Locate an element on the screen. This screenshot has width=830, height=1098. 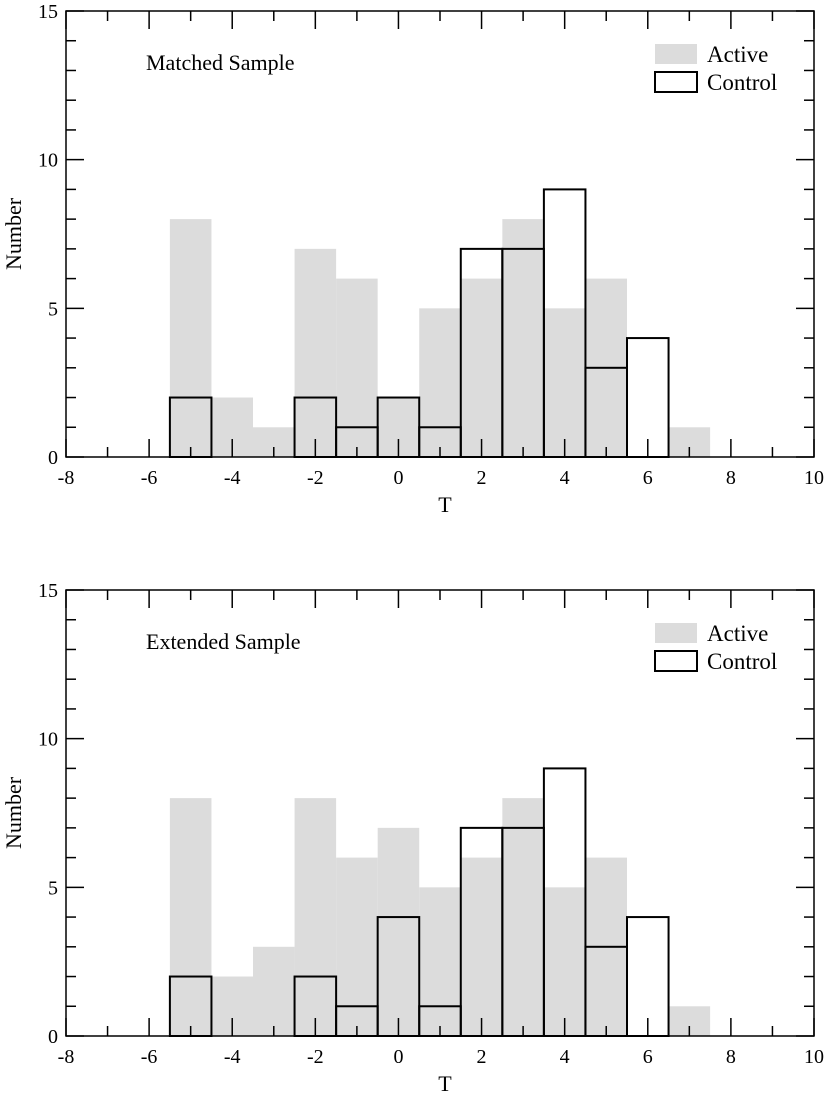
panel-title: Matched Sample is located at coordinates (220, 62).